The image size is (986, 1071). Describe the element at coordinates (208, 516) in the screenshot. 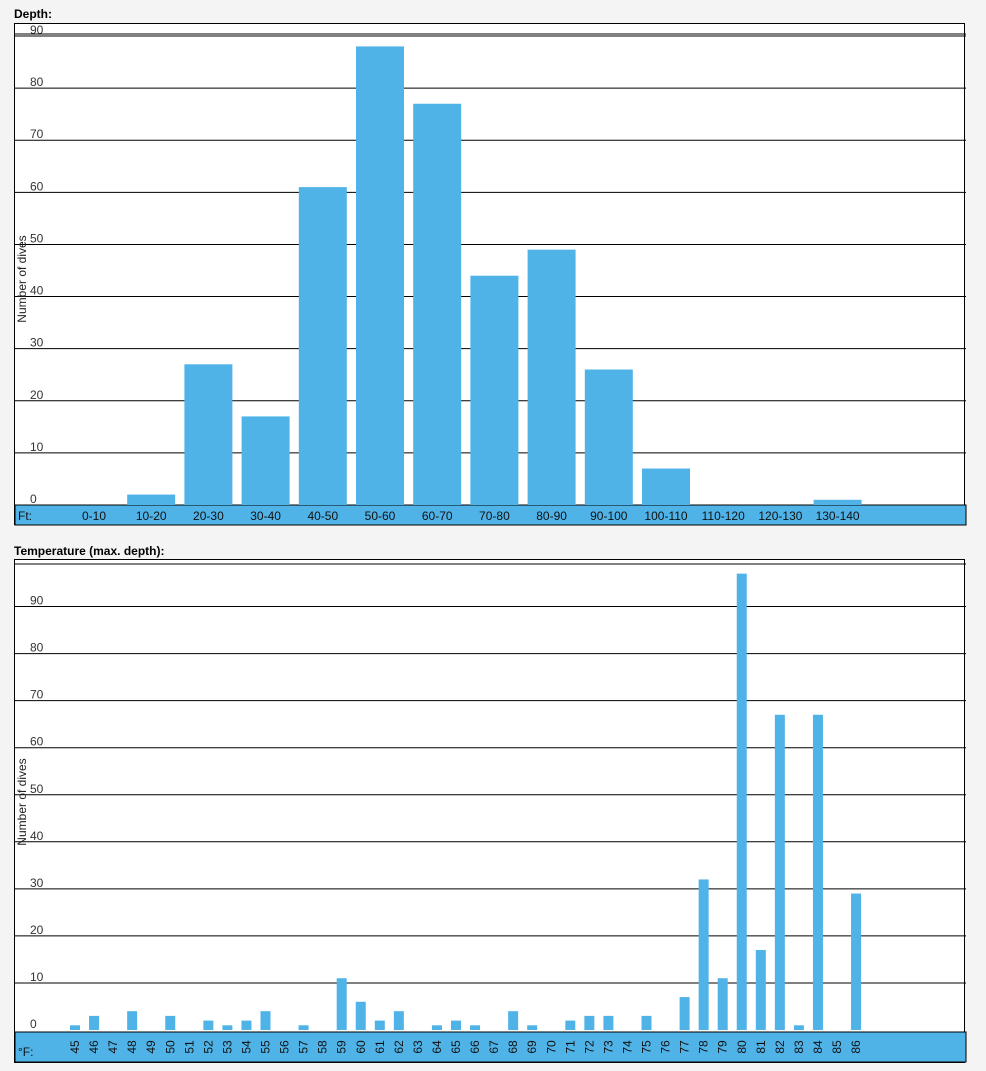

I see `x-tick-label: 20-30` at that location.